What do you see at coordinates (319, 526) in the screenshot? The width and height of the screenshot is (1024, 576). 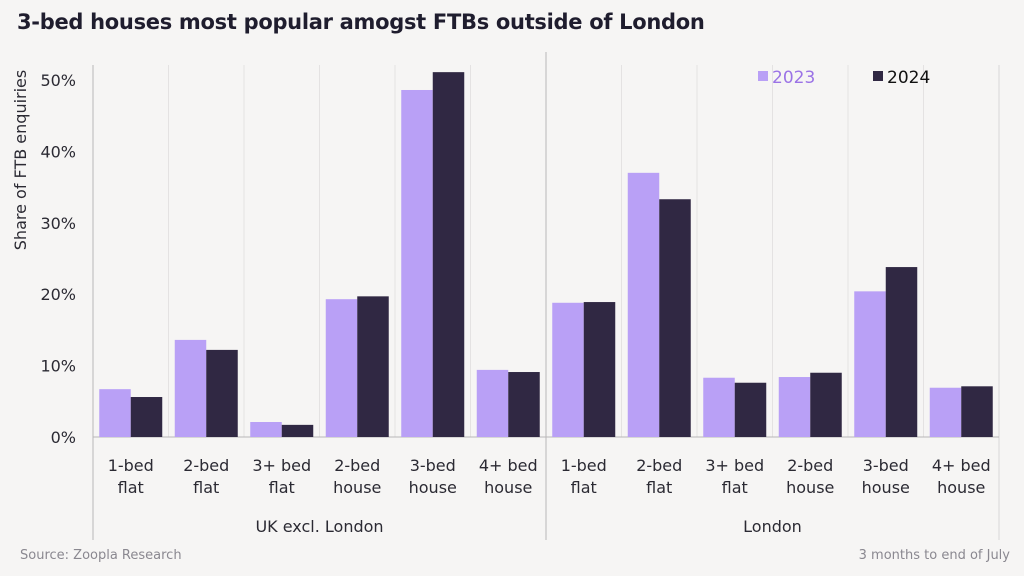 I see `group-label: UK excl. London` at bounding box center [319, 526].